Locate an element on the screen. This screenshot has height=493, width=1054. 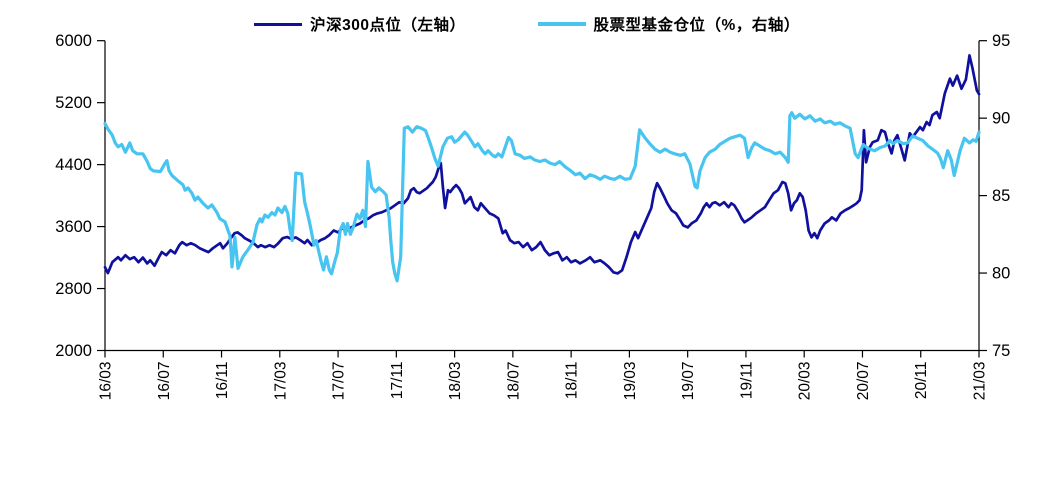
x-tick-label: 21/03 is located at coordinates (980, 381).